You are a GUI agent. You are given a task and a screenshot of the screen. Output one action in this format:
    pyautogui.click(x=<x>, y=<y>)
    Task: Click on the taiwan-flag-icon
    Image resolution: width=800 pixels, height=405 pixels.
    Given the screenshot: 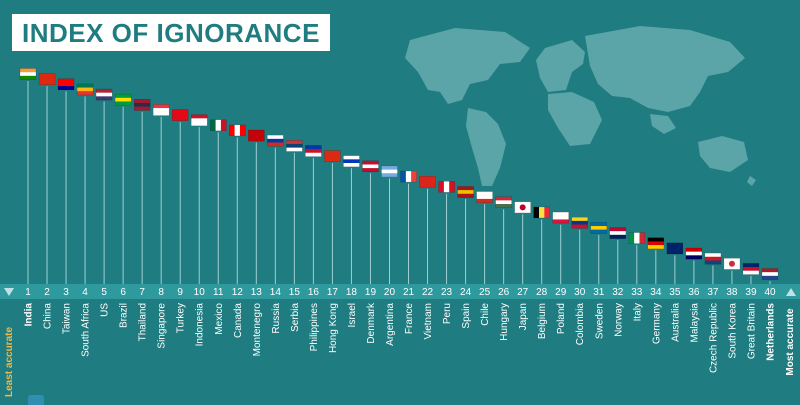 What is the action you would take?
    pyautogui.click(x=66, y=84)
    